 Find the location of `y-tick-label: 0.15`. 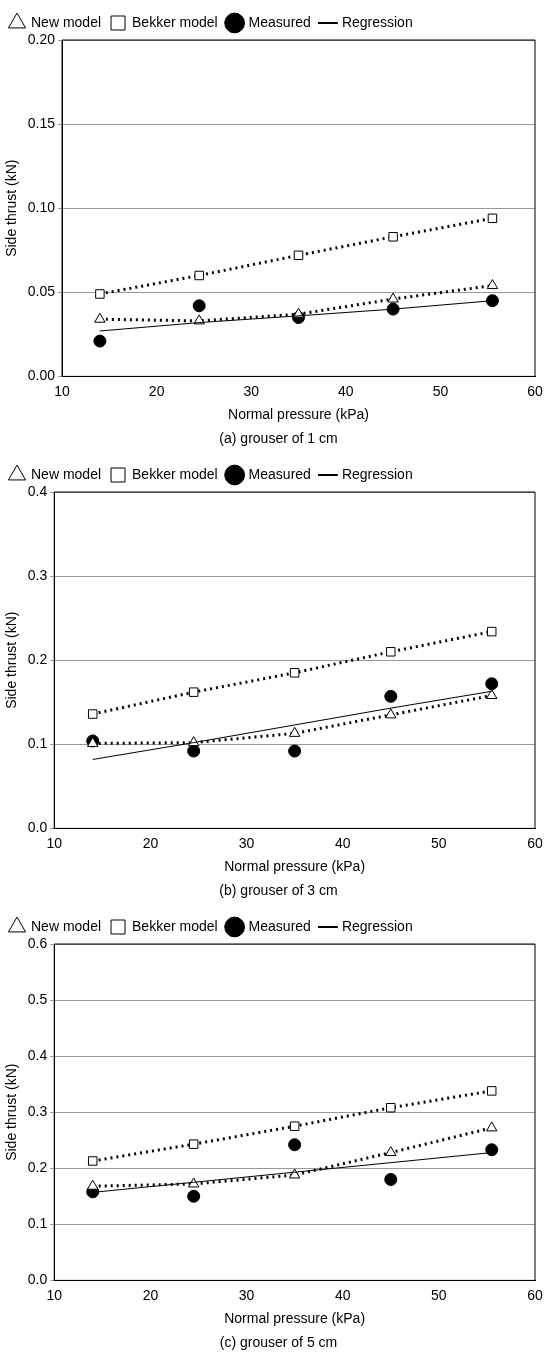

y-tick-label: 0.15 is located at coordinates (41, 122).